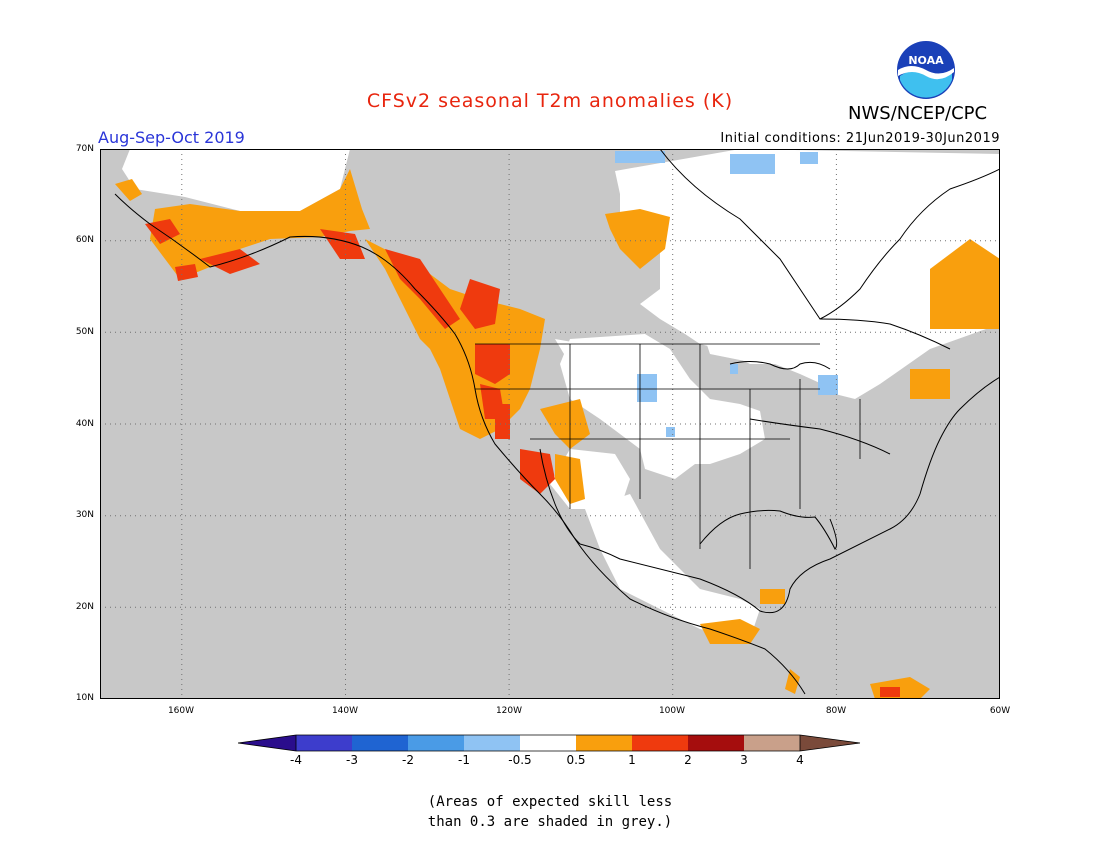  I want to click on chart-title: CFSv2 seasonal T2m anomalies (K), so click(550, 101).